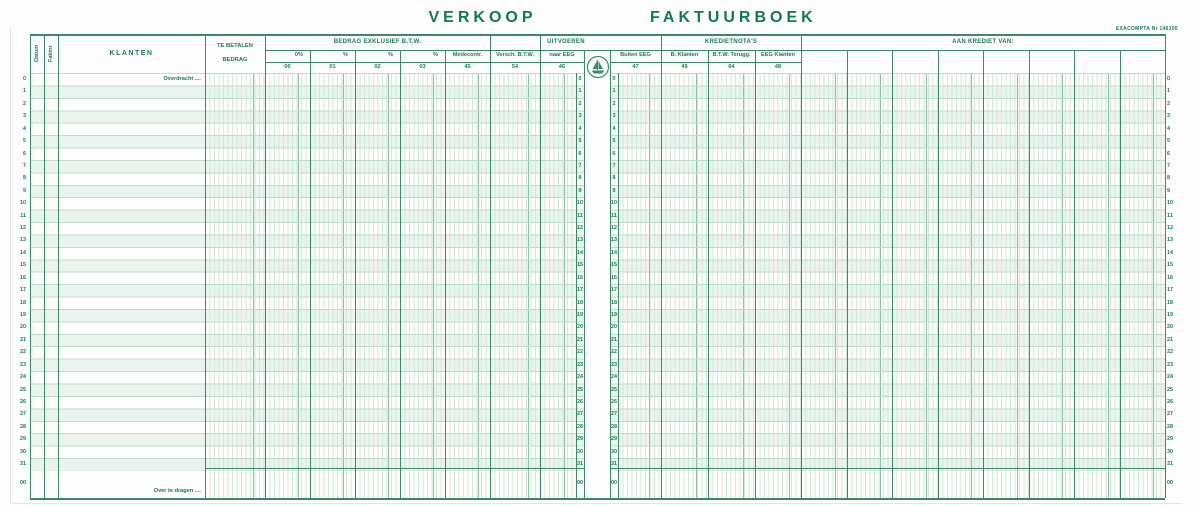  I want to click on publisher-stamp-icon, so click(598, 67).